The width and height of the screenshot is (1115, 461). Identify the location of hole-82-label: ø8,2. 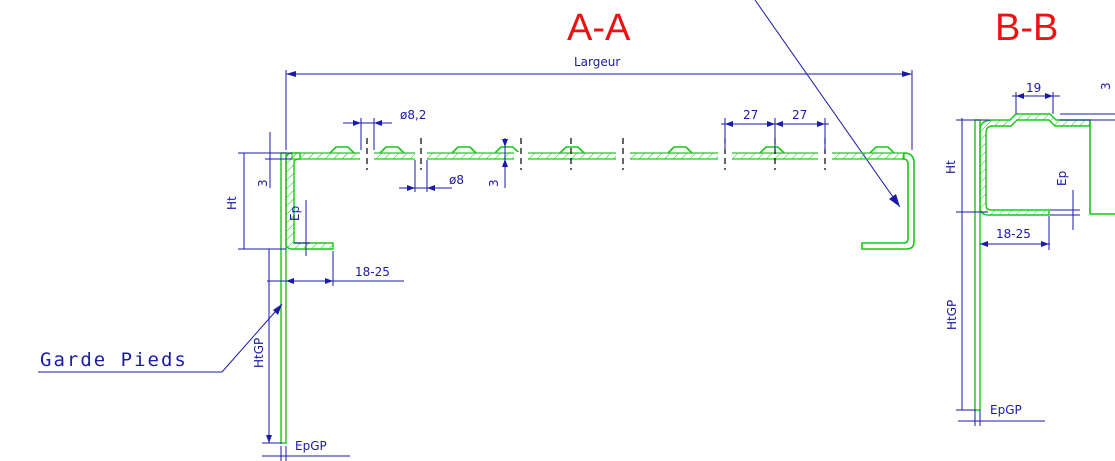
(413, 115).